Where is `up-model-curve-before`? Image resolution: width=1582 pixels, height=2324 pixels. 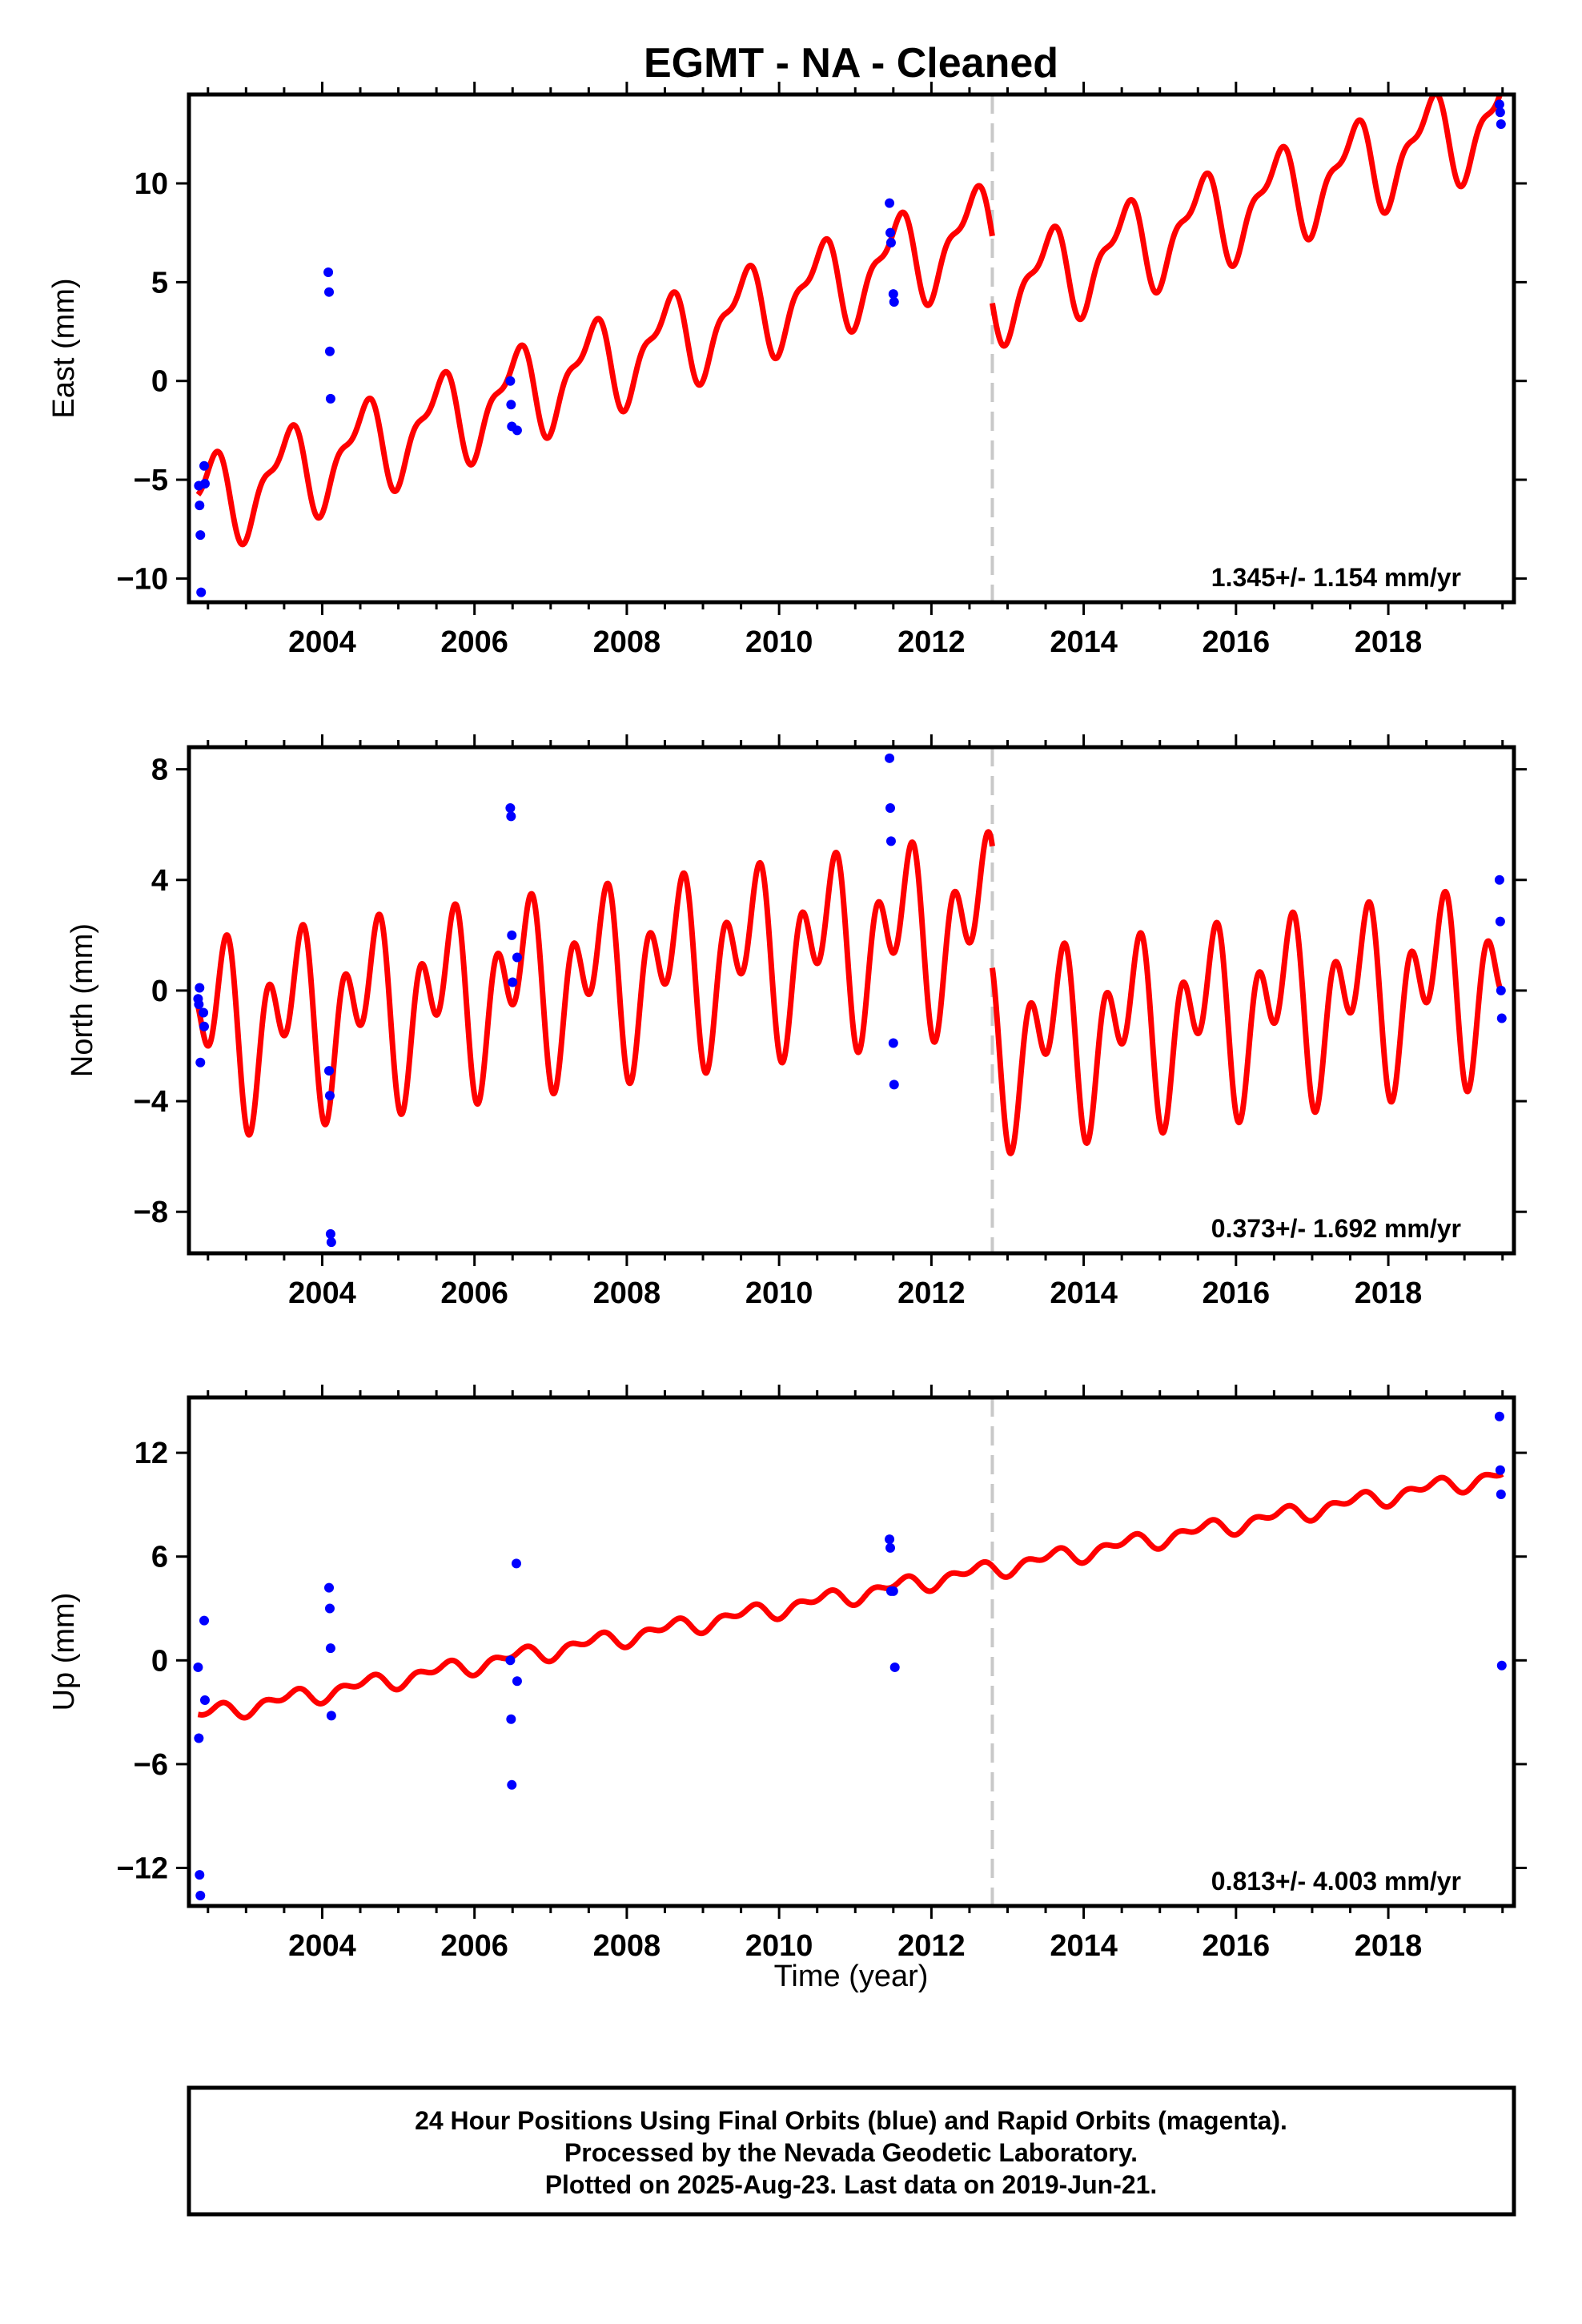 up-model-curve-before is located at coordinates (595, 1639).